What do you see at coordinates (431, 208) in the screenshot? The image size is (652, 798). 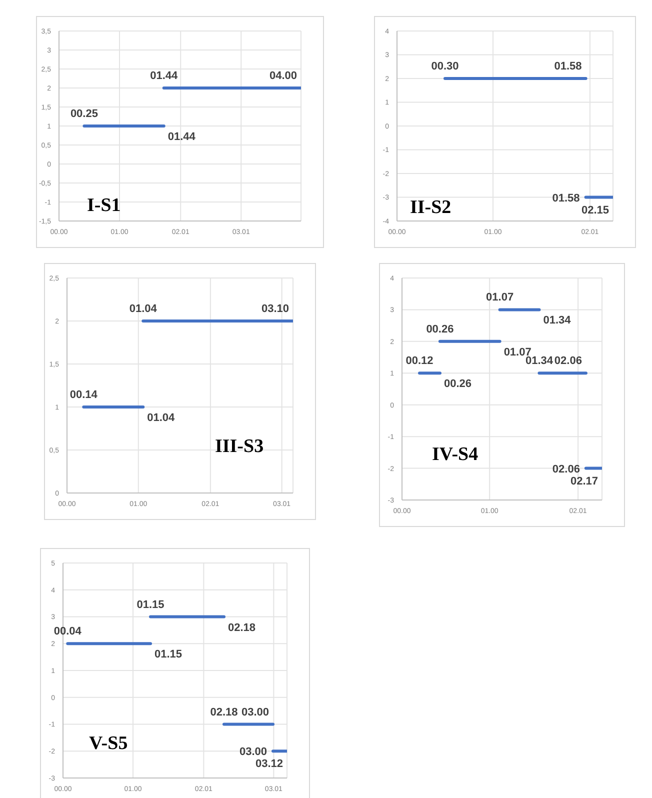 I see `text: II-S2` at bounding box center [431, 208].